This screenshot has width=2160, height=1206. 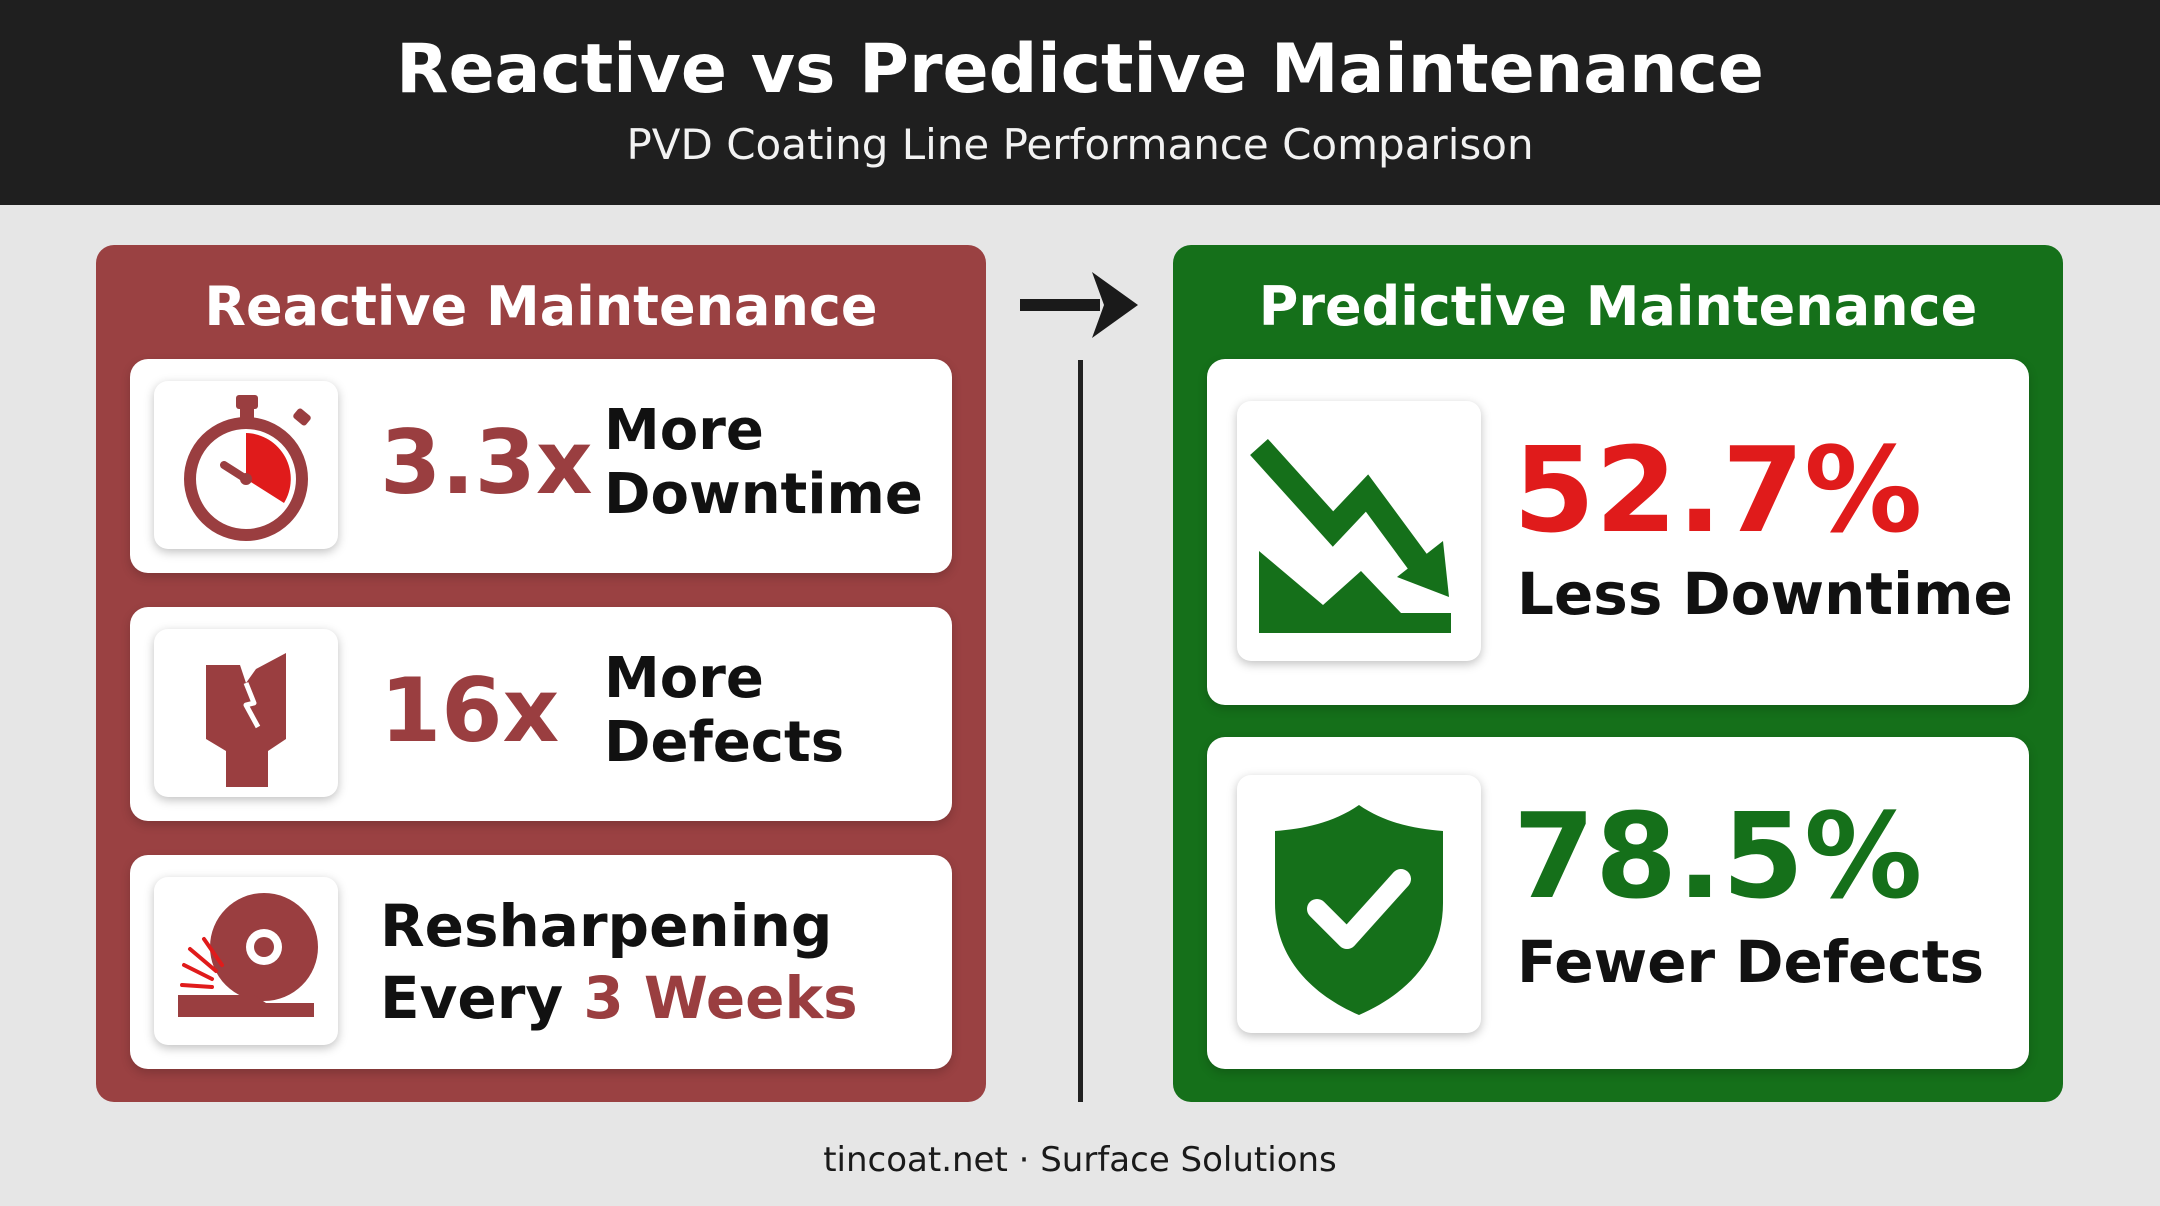 What do you see at coordinates (1751, 962) in the screenshot?
I see `defect-reduction-label: Fewer Defects` at bounding box center [1751, 962].